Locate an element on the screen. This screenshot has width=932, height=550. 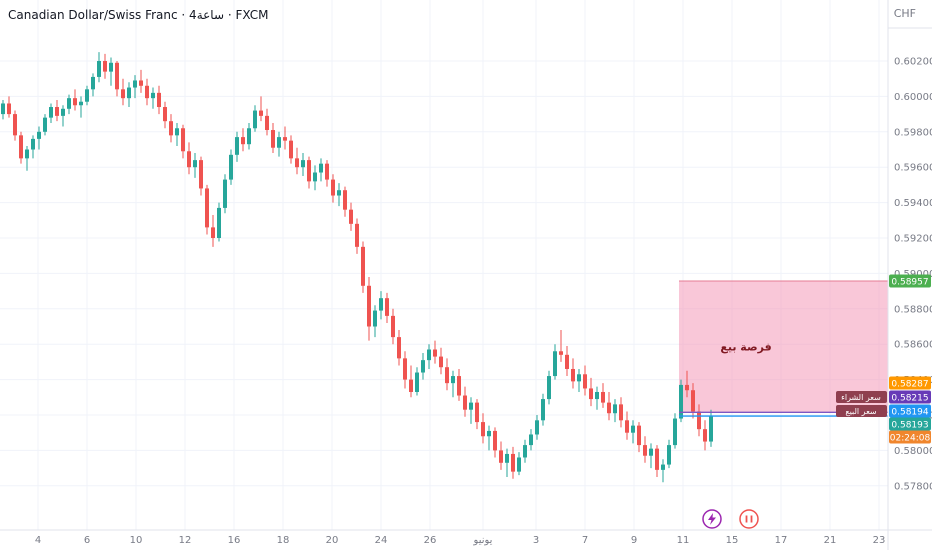
sell-zone is located at coordinates (783, 347).